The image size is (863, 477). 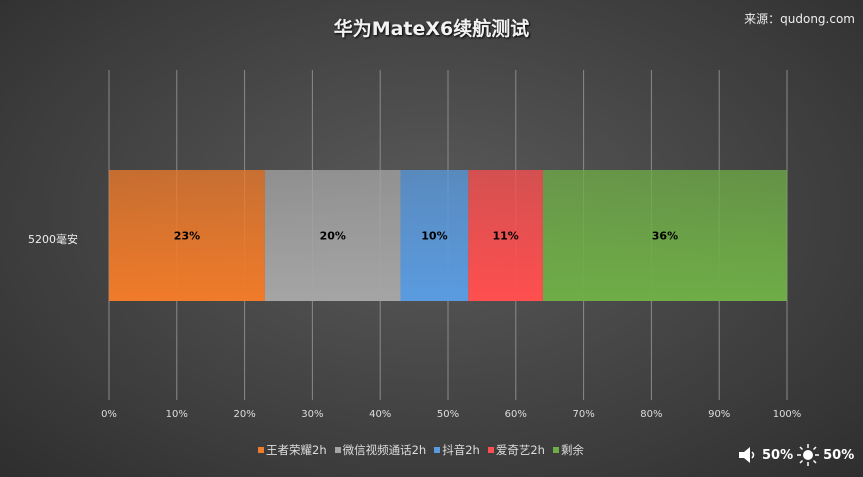 I want to click on legend-label: 剩余, so click(x=572, y=450).